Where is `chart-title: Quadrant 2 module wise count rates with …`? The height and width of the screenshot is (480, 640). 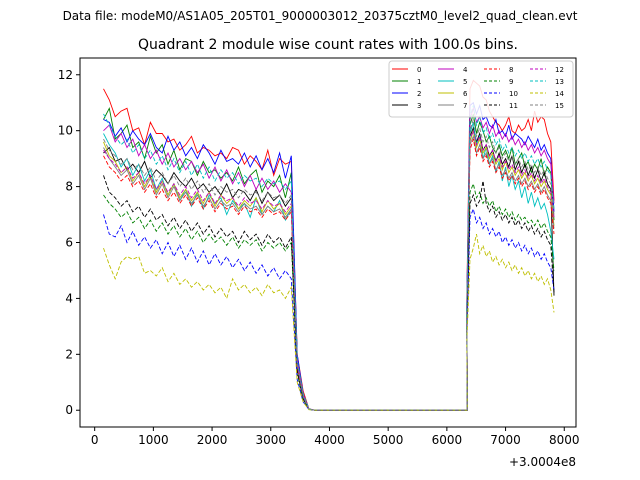 chart-title: Quadrant 2 module wise count rates with … is located at coordinates (328, 45).